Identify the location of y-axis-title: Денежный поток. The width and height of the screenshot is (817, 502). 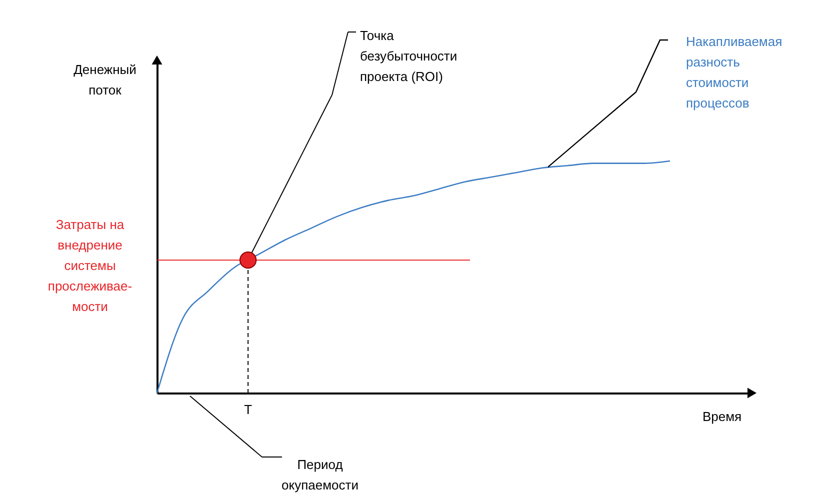
(105, 80).